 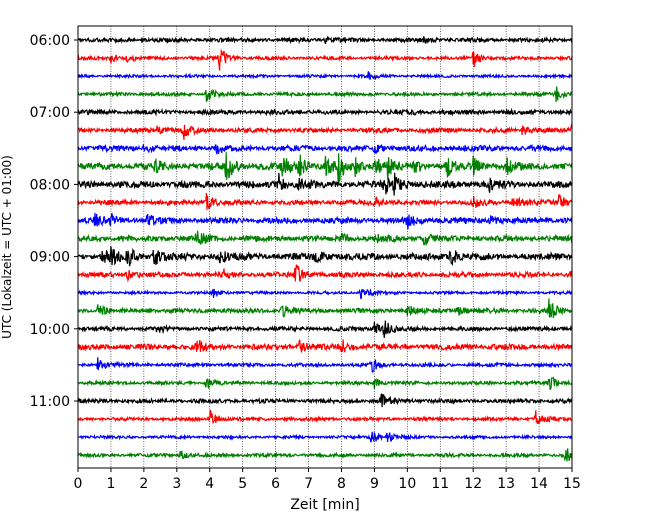 What do you see at coordinates (78, 484) in the screenshot?
I see `x-tick-label: 0` at bounding box center [78, 484].